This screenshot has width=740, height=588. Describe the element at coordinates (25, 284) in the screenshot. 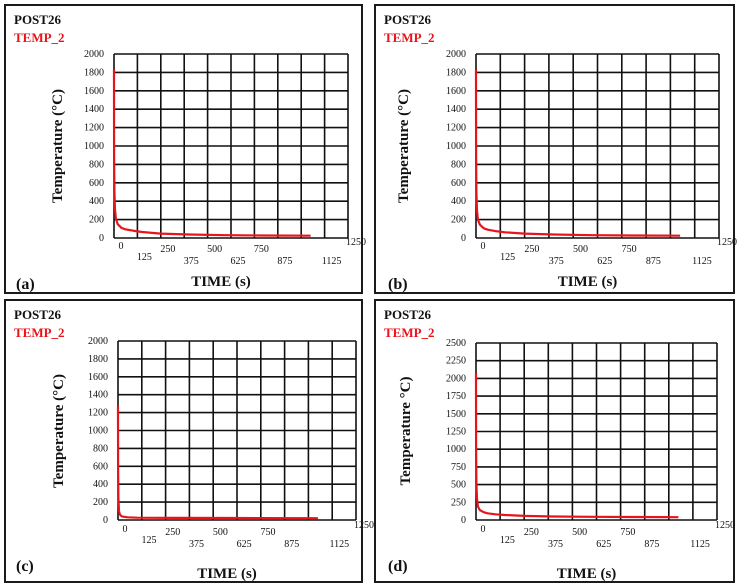

I see `panel-label: (a)` at that location.